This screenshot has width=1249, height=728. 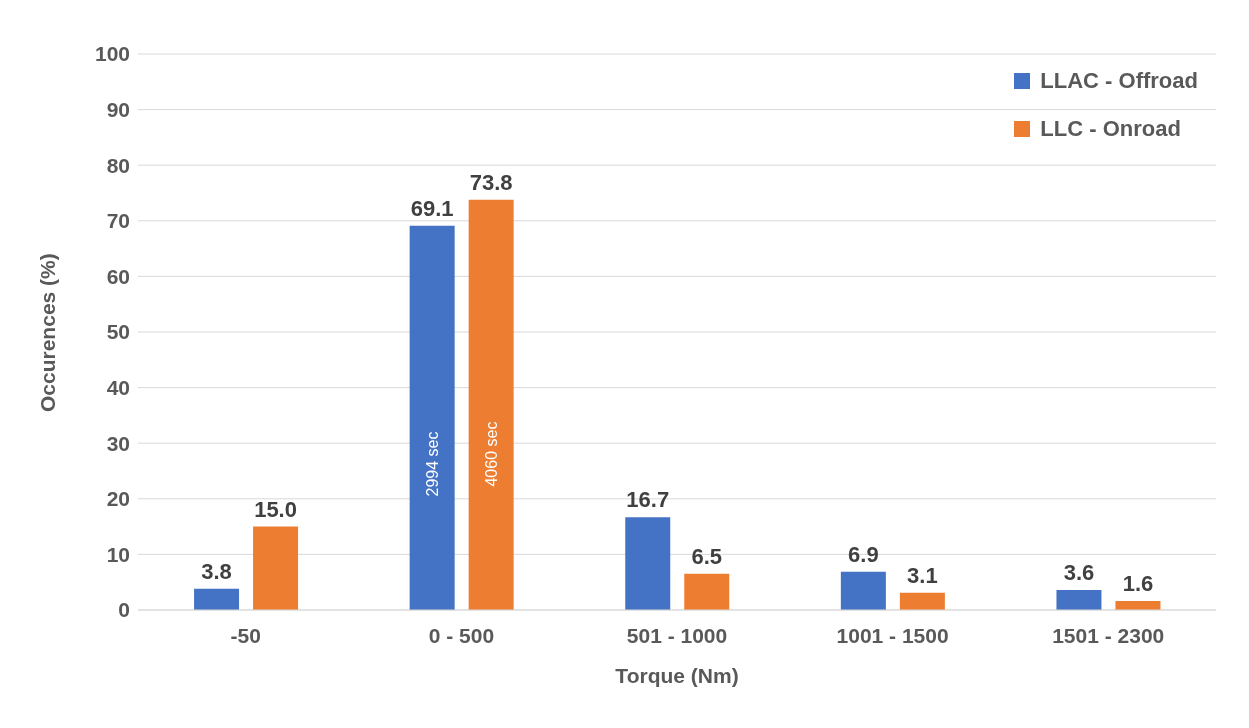 I want to click on y-tick-label: 50, so click(x=118, y=332).